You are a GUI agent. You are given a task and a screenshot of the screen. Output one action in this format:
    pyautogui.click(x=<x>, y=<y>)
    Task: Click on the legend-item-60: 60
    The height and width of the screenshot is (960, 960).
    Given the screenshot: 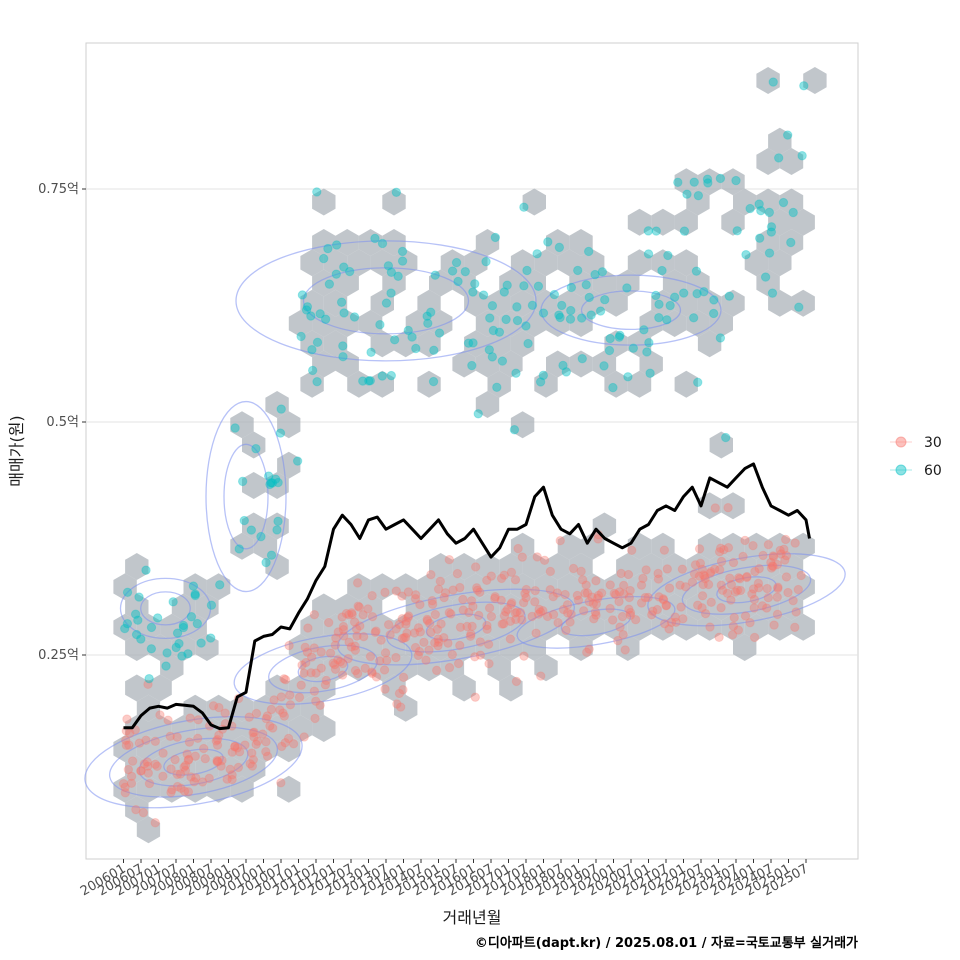 What is the action you would take?
    pyautogui.click(x=916, y=471)
    